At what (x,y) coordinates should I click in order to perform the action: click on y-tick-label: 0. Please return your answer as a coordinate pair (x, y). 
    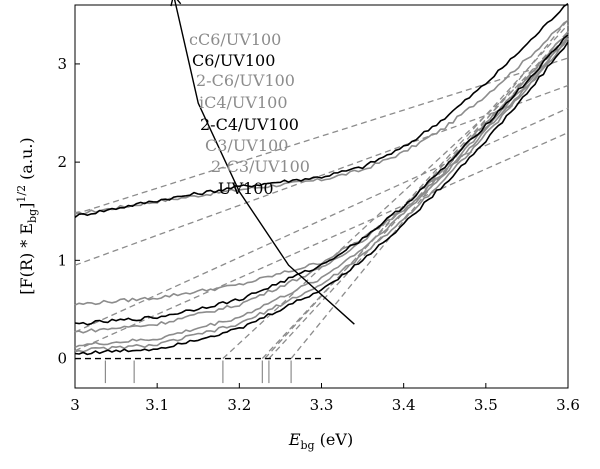
    Looking at the image, I should click on (62, 359).